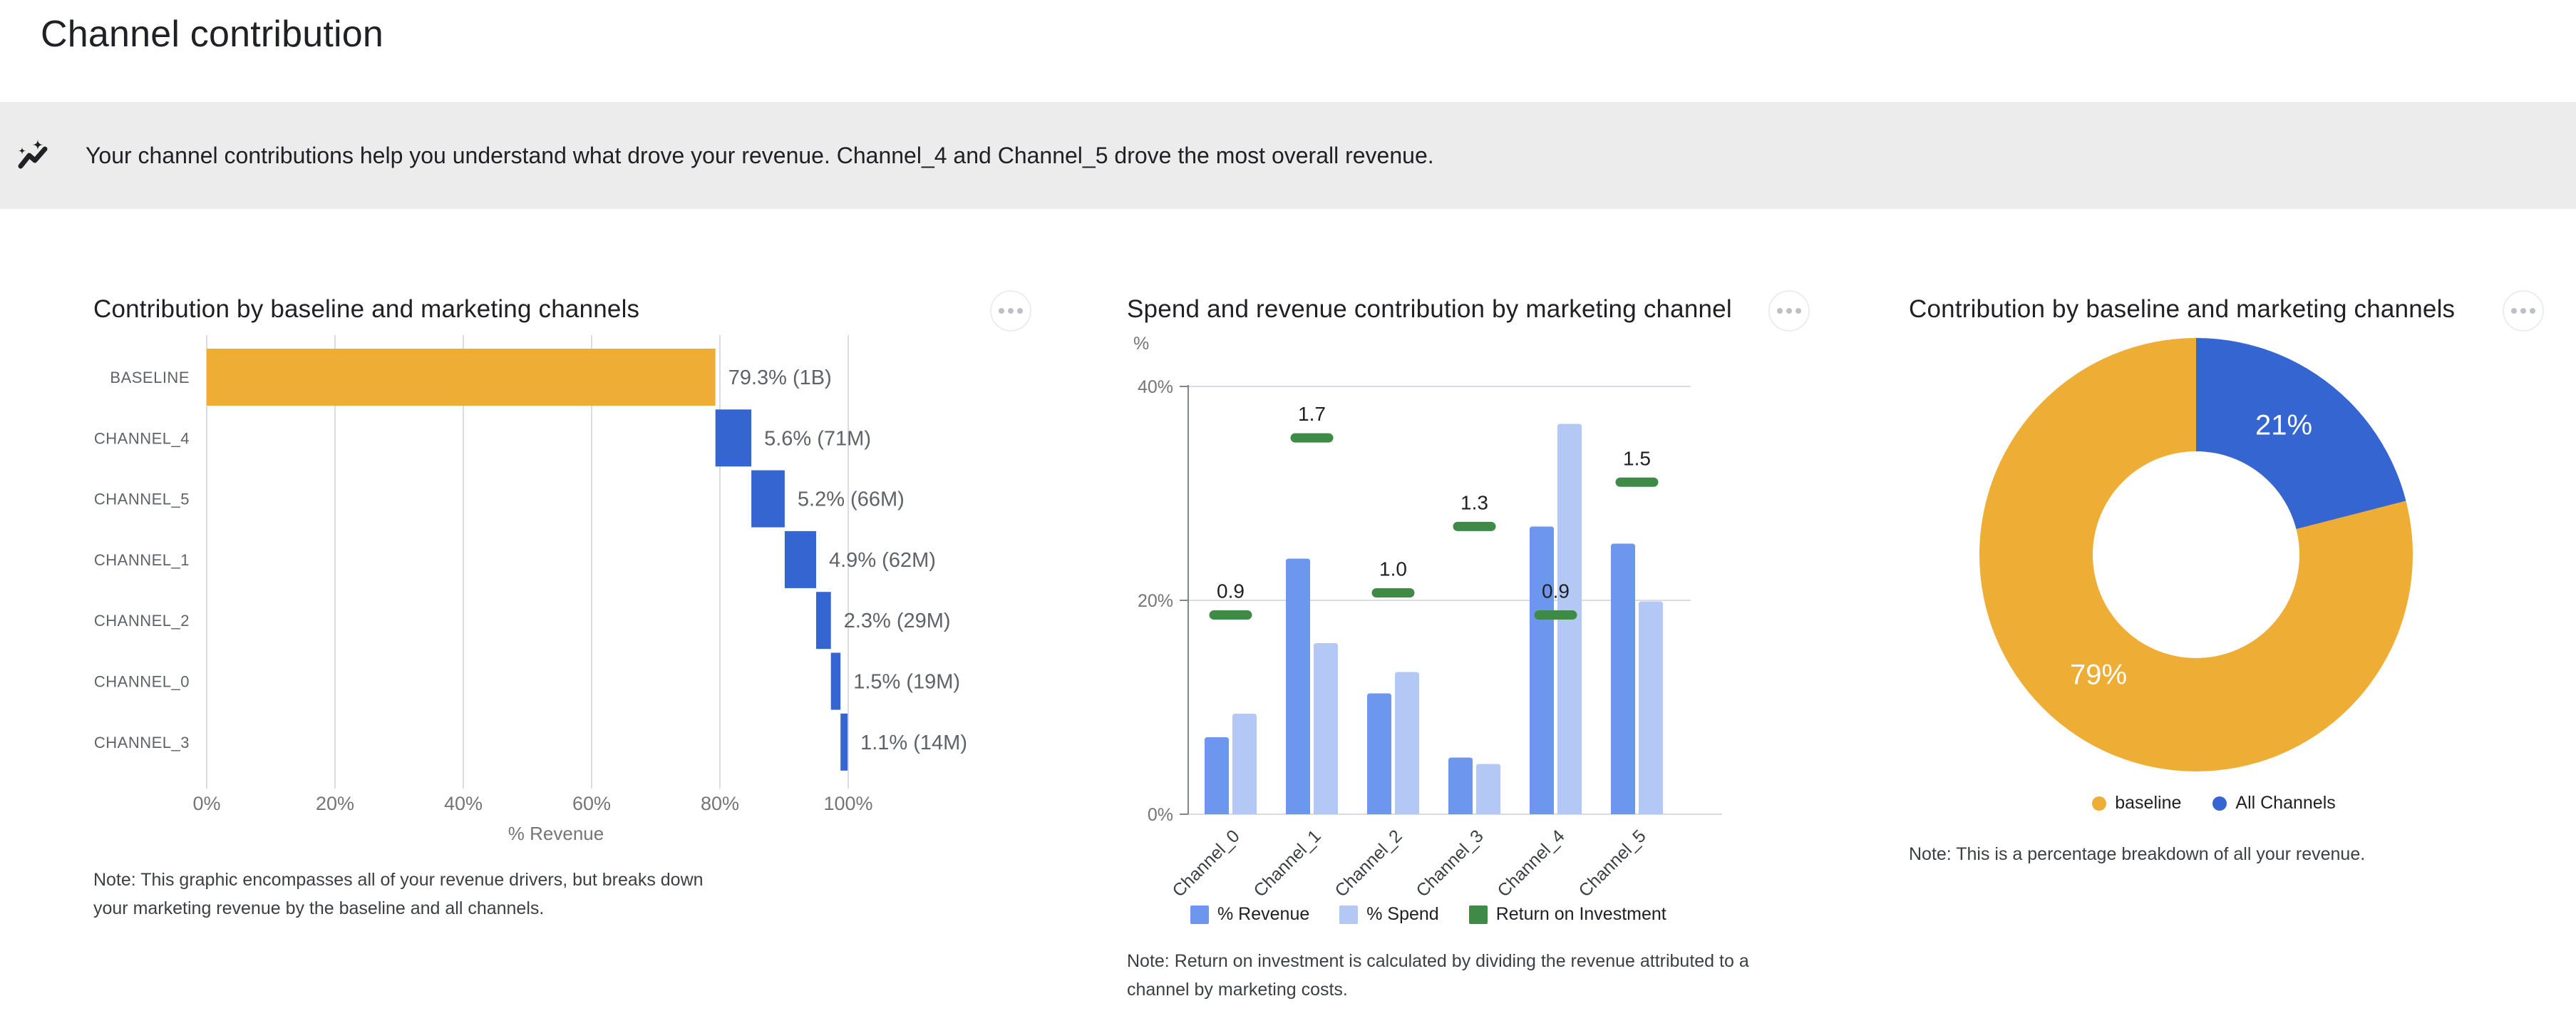  I want to click on y-tick-label: 40%, so click(1155, 387).